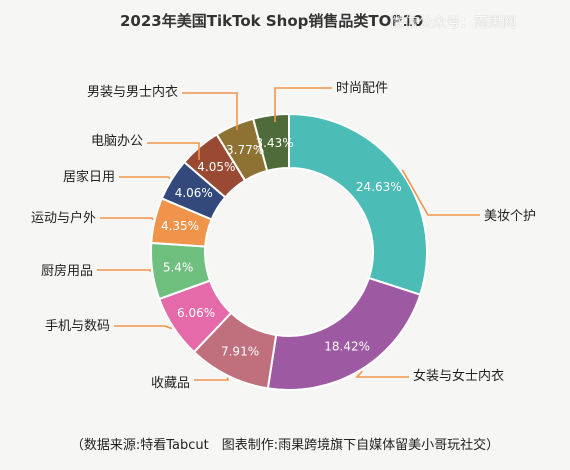  What do you see at coordinates (67, 271) in the screenshot?
I see `category-label: 厨房用品` at bounding box center [67, 271].